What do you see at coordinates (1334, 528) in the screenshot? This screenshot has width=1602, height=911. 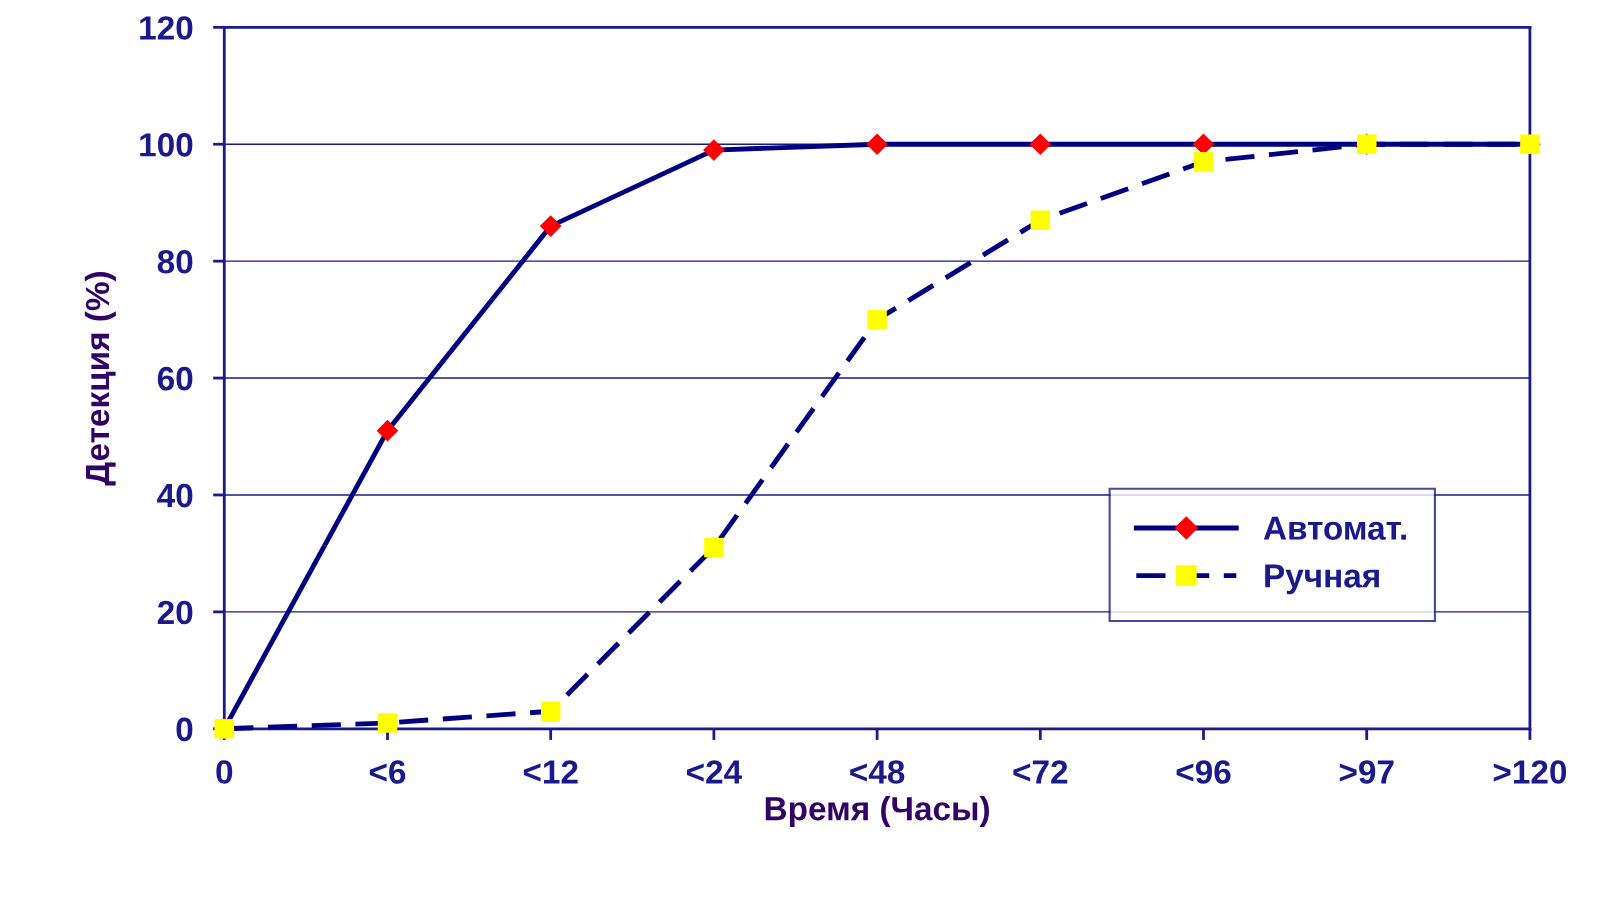 I see `legend-label: Автомат.` at bounding box center [1334, 528].